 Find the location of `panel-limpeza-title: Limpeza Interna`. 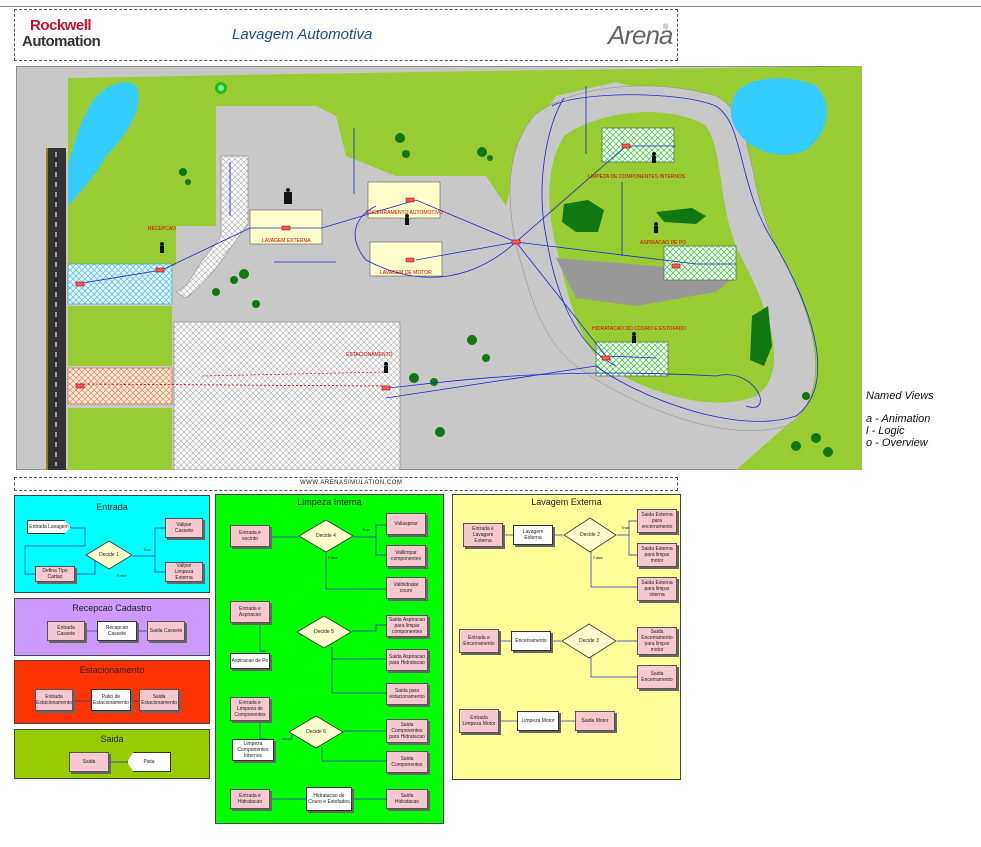

panel-limpeza-title: Limpeza Interna is located at coordinates (329, 502).